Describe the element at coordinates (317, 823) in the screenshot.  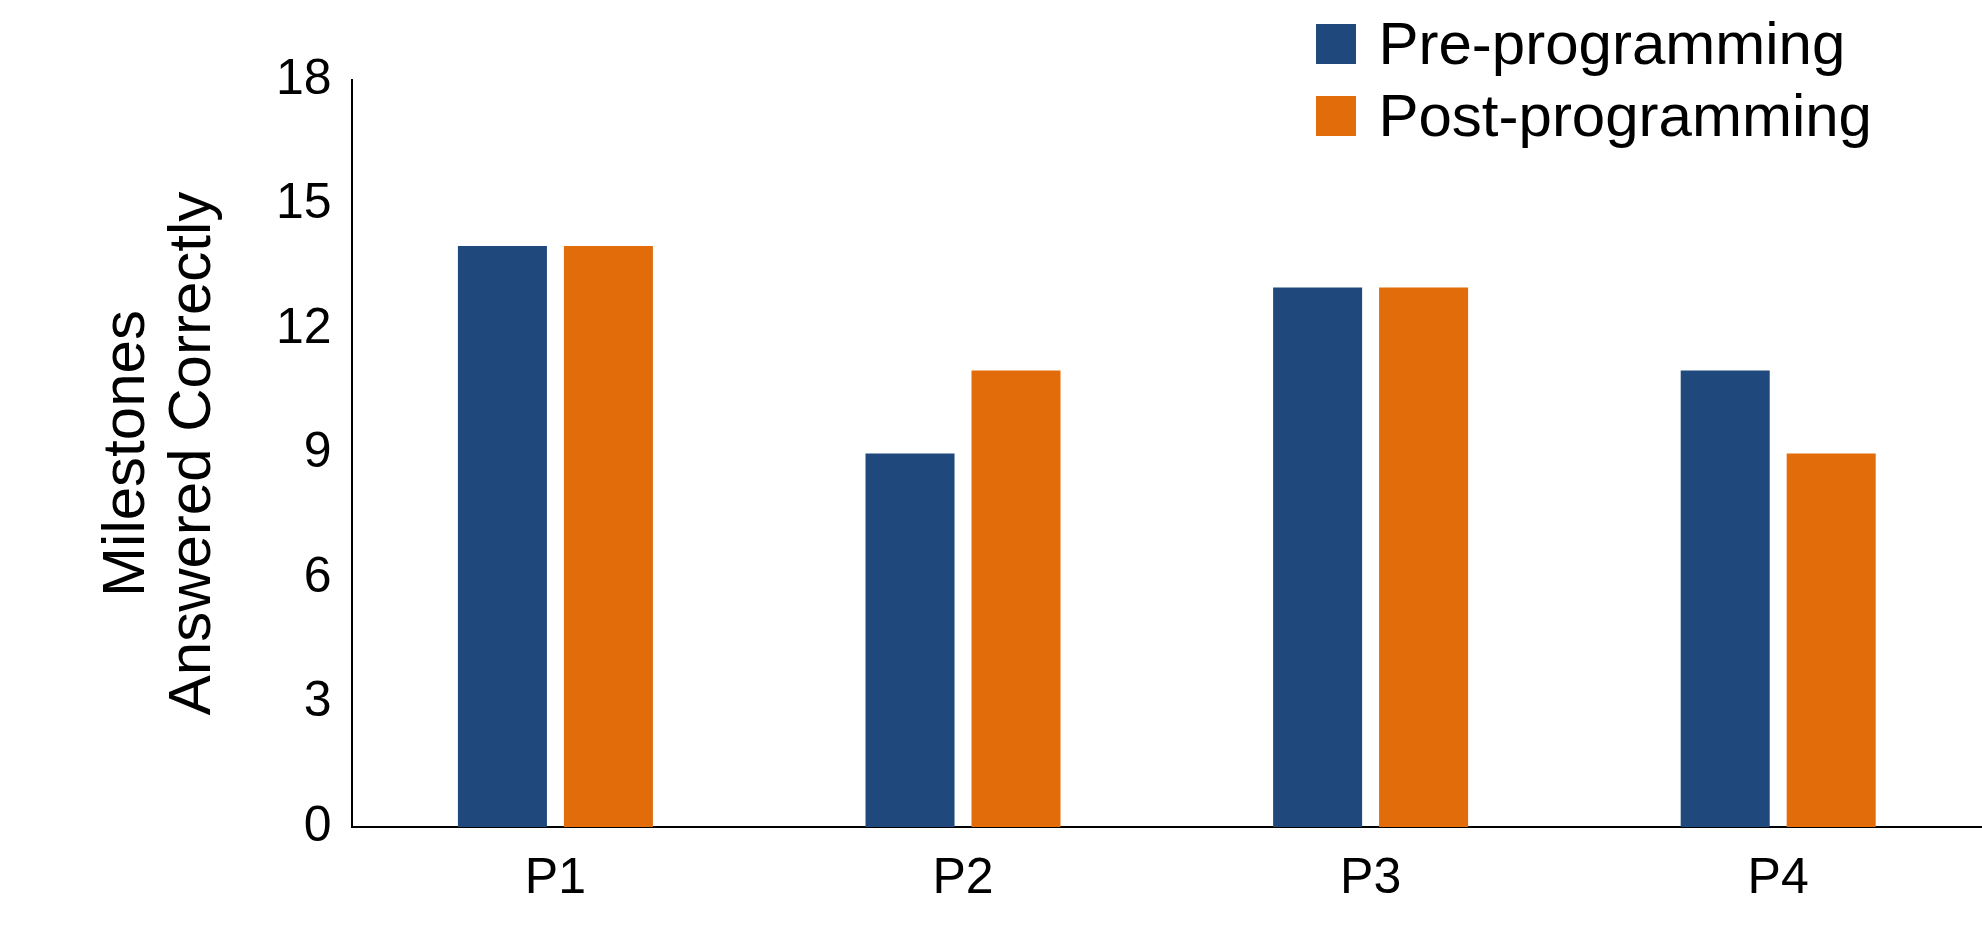
I see `y-tick-label: 0` at that location.